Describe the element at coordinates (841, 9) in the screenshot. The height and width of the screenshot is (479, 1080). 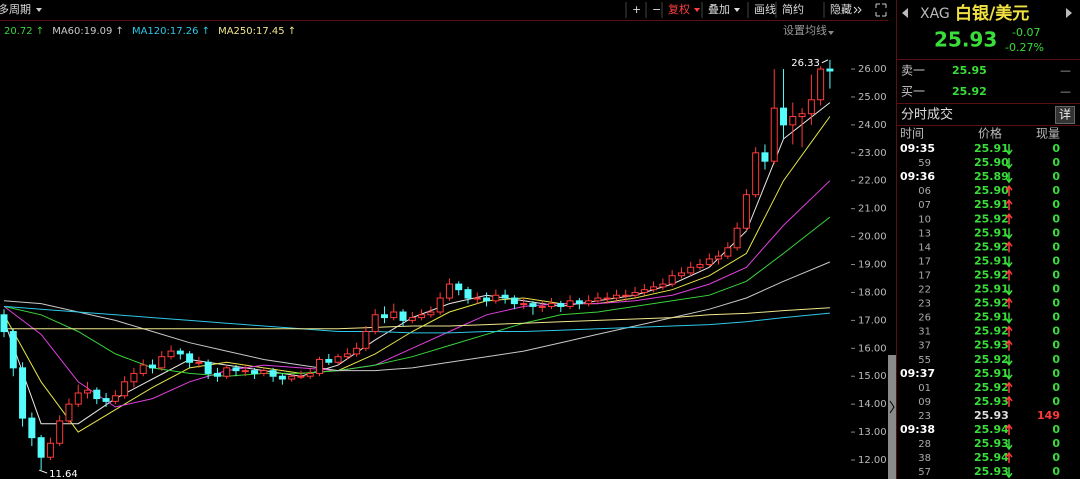
I see `toolbar-button: 隐藏` at that location.